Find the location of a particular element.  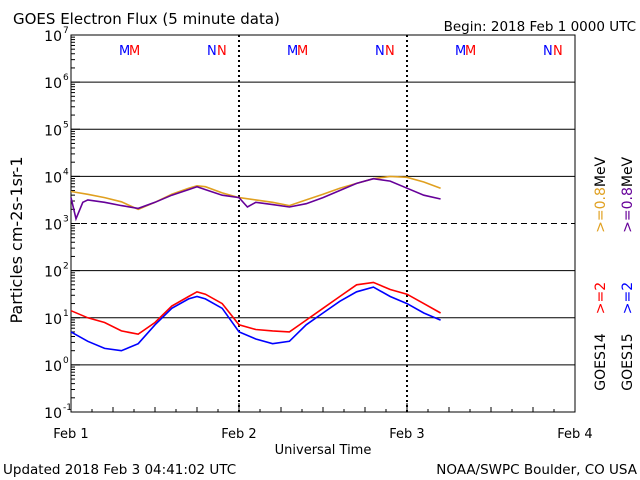

series-goes15-2-mev is located at coordinates (255, 319).